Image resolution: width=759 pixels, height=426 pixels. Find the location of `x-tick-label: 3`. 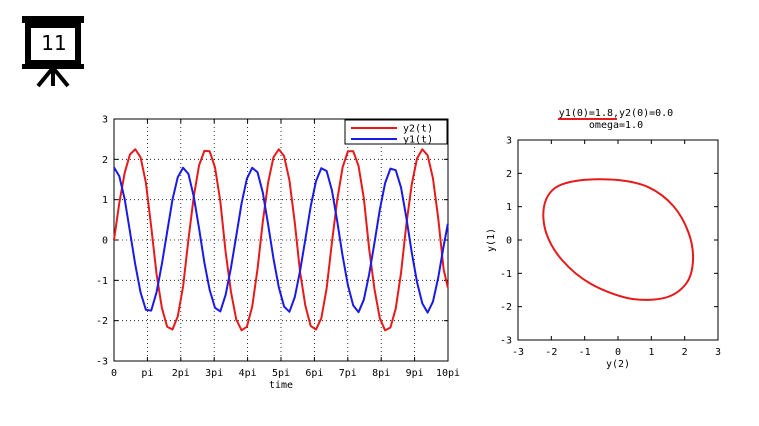

x-tick-label: 3 is located at coordinates (718, 352).